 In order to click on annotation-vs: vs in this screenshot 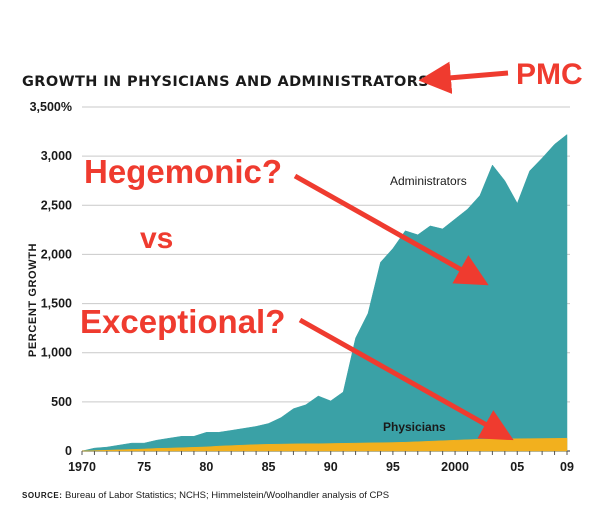, I will do `click(156, 238)`.